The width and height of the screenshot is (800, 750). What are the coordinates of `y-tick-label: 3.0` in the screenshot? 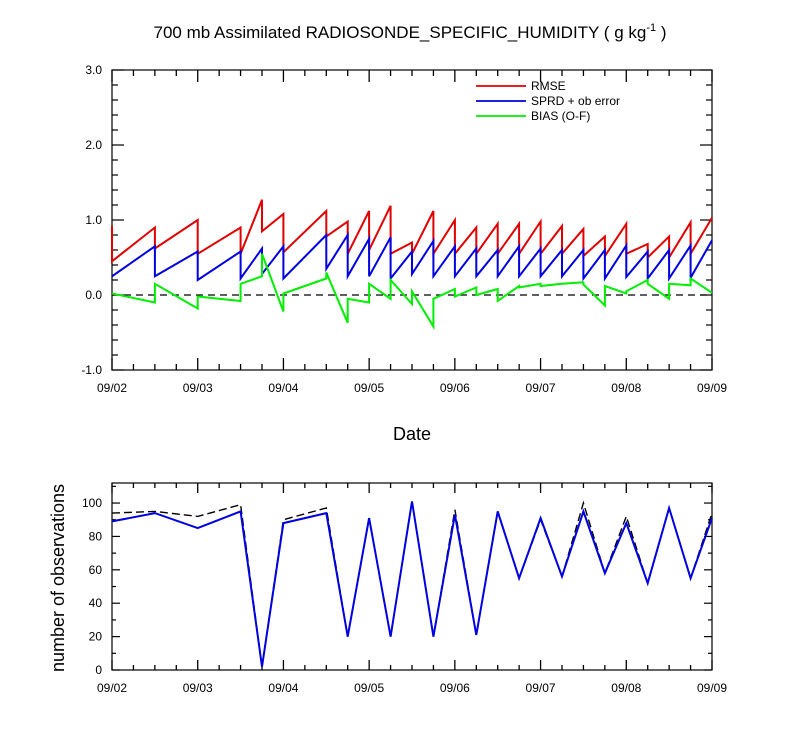 It's located at (93, 70).